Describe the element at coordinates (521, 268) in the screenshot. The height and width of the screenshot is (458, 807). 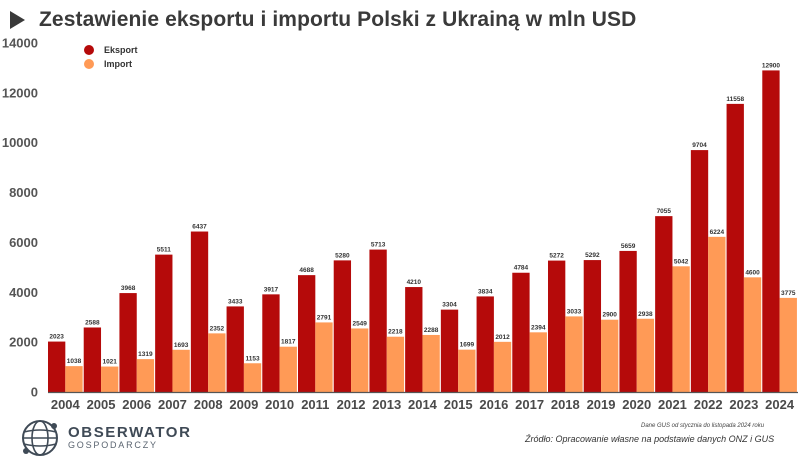
I see `data-label: 4784` at that location.